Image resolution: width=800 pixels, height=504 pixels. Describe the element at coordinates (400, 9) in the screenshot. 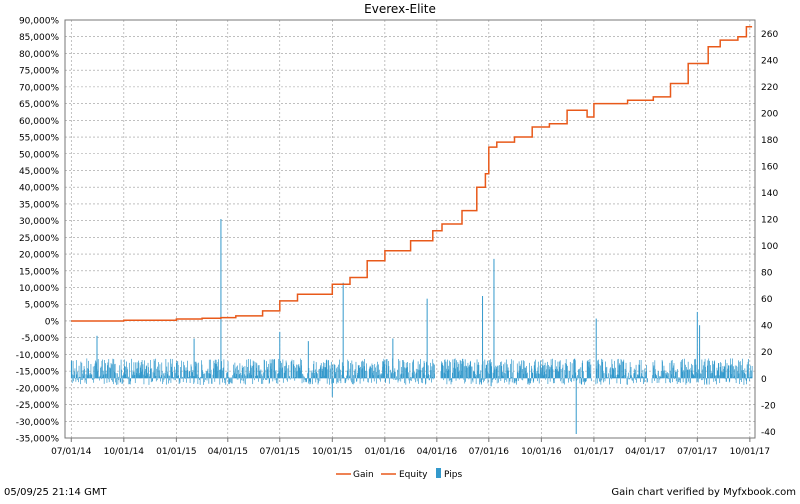

I see `chart-title: Everex-Elite` at that location.